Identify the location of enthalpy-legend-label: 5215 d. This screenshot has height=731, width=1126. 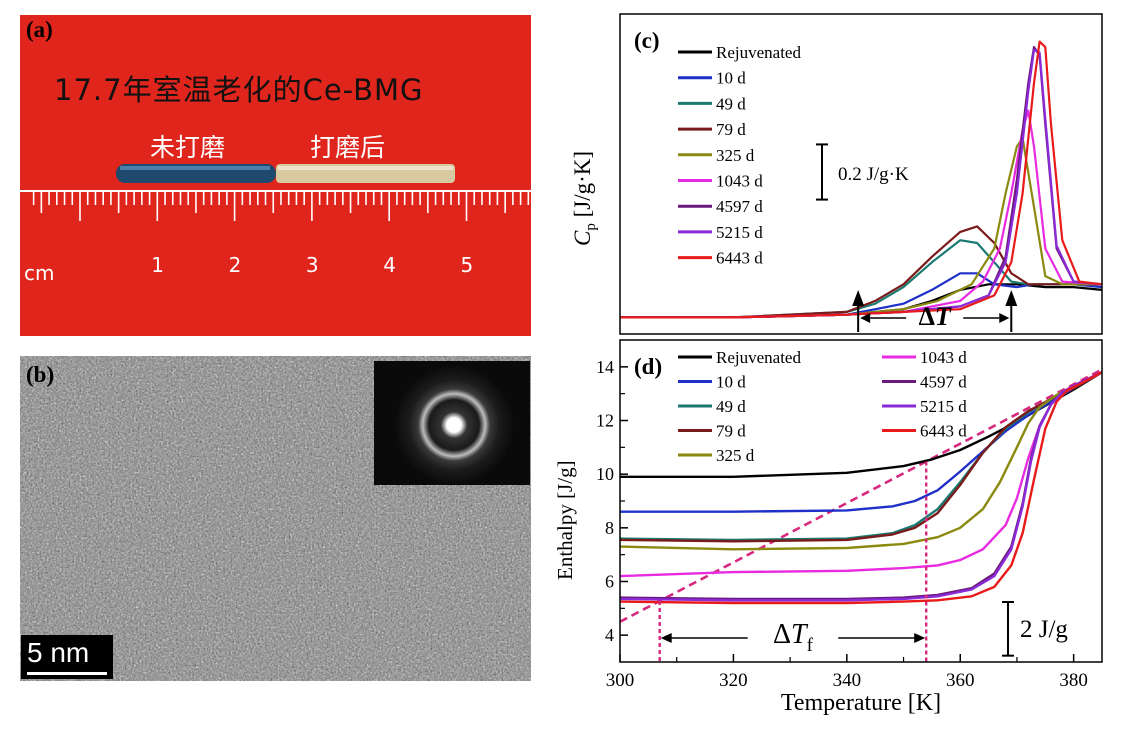
(943, 406).